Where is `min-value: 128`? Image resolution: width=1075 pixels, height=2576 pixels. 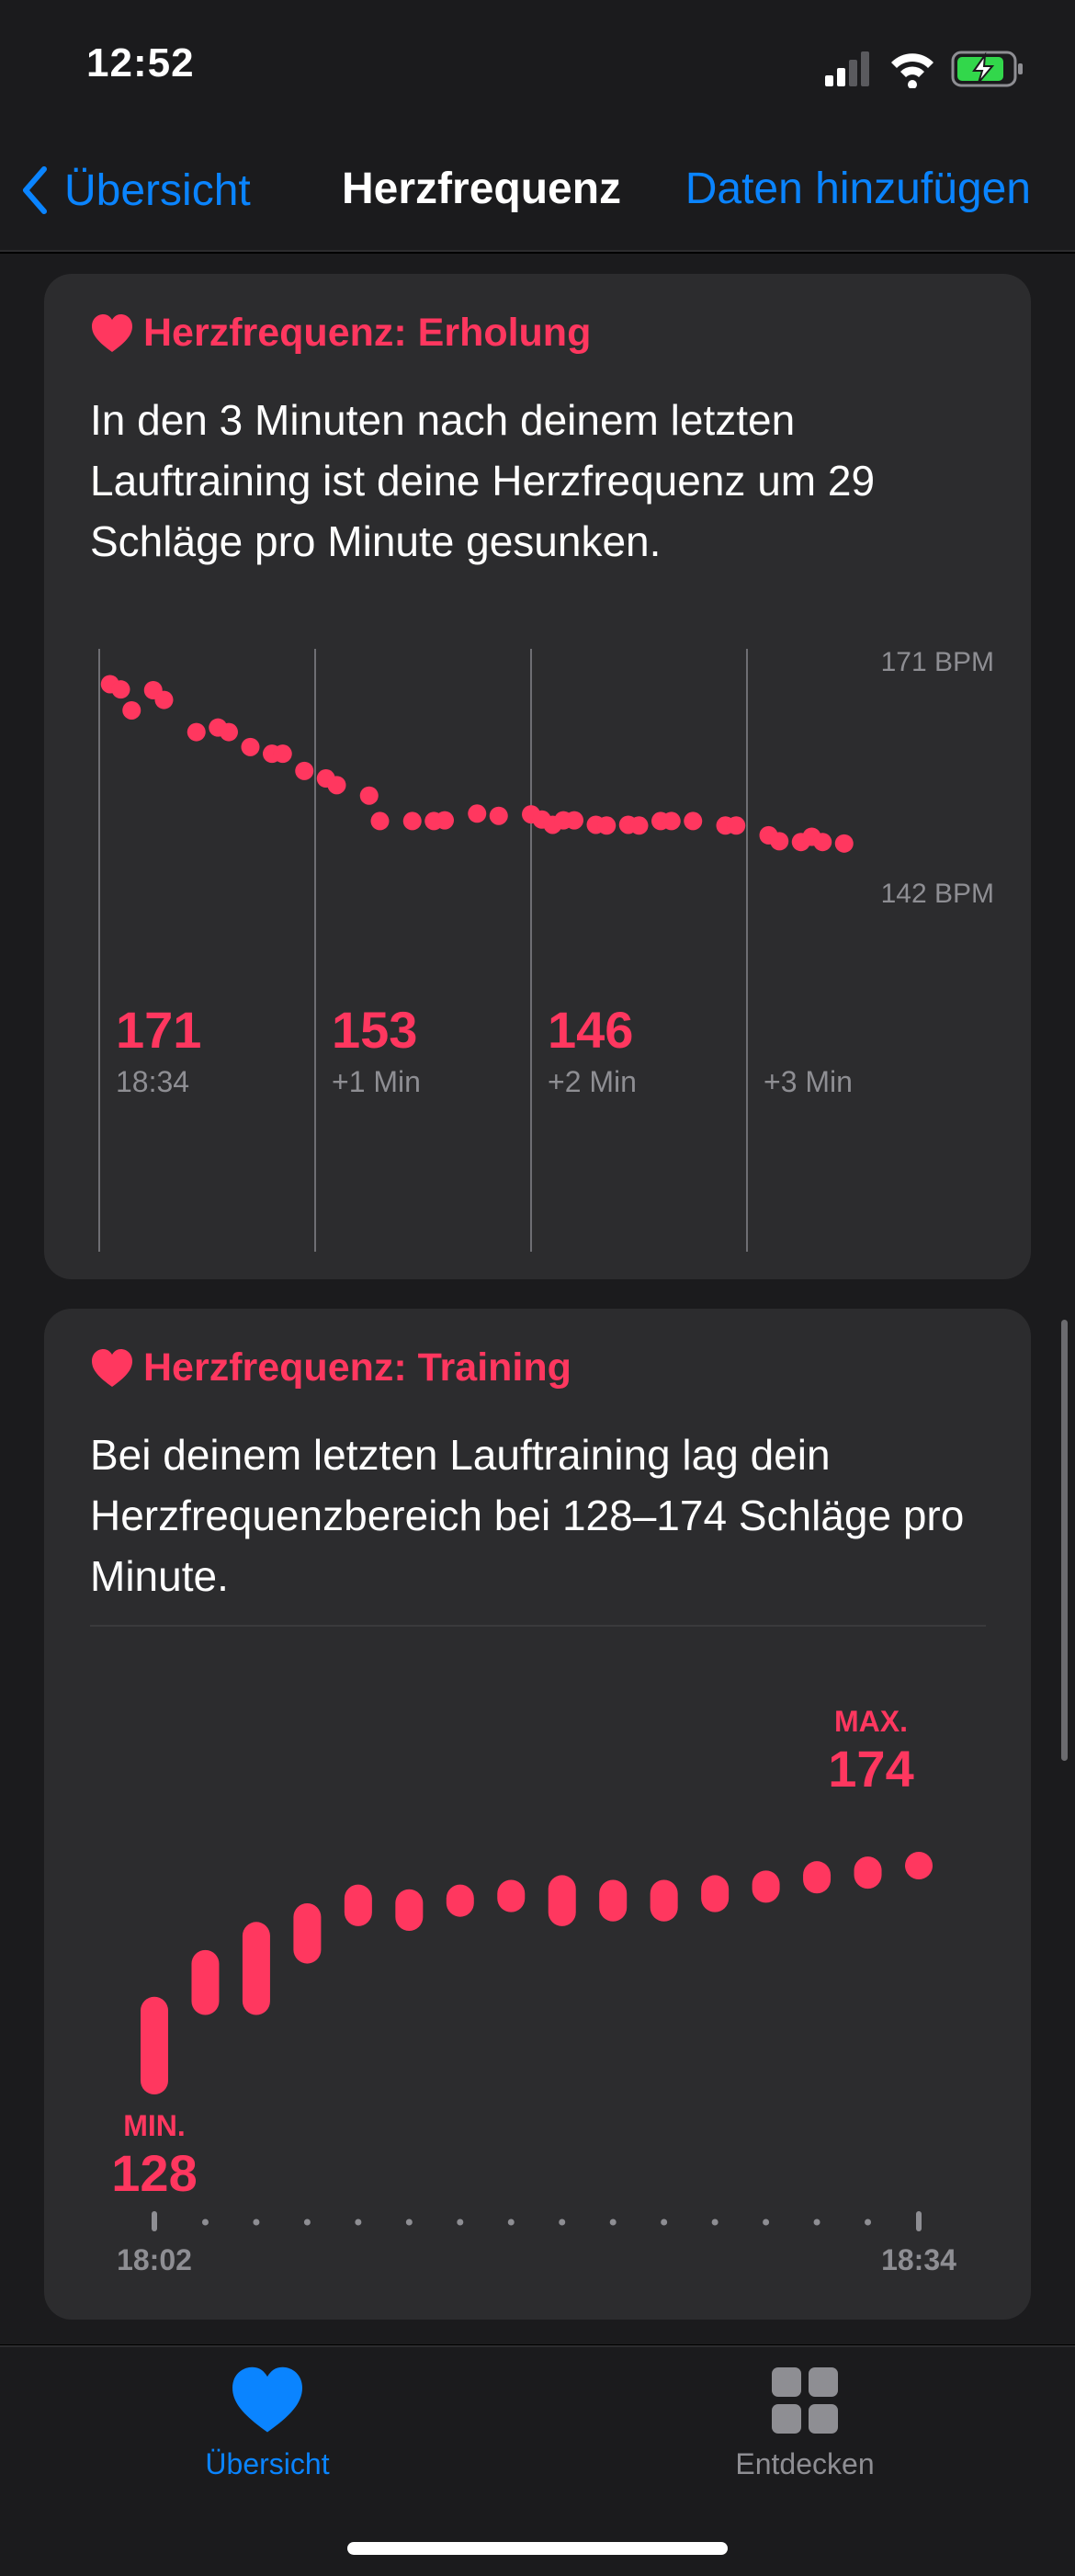 min-value: 128 is located at coordinates (154, 2173).